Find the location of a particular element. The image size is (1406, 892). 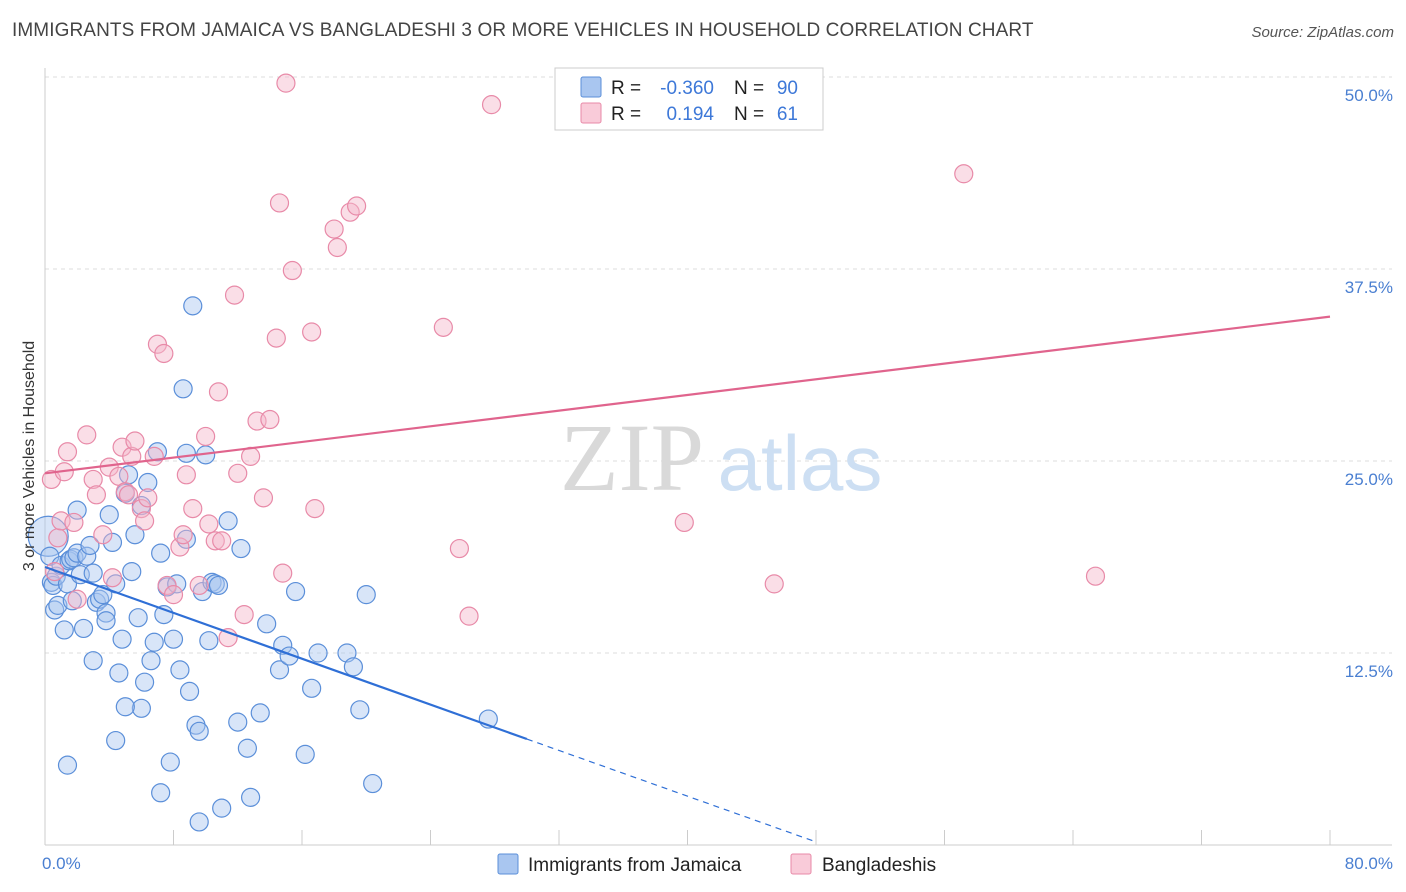

series-legend: Immigrants from Jamaica Bangladeshis is located at coordinates (716, 864).